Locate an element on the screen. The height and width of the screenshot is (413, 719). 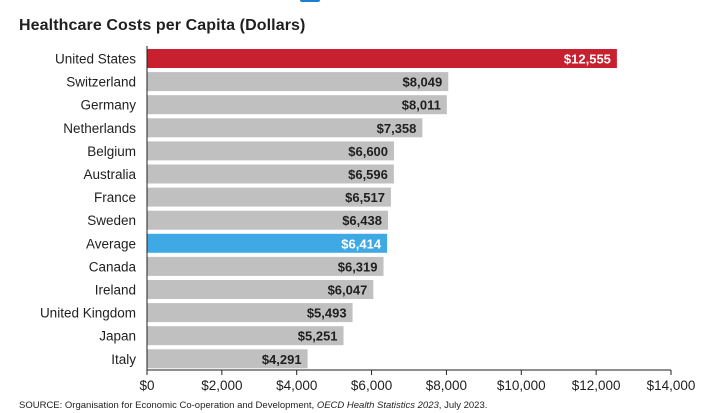
category-label-italy: Italy is located at coordinates (123, 359).